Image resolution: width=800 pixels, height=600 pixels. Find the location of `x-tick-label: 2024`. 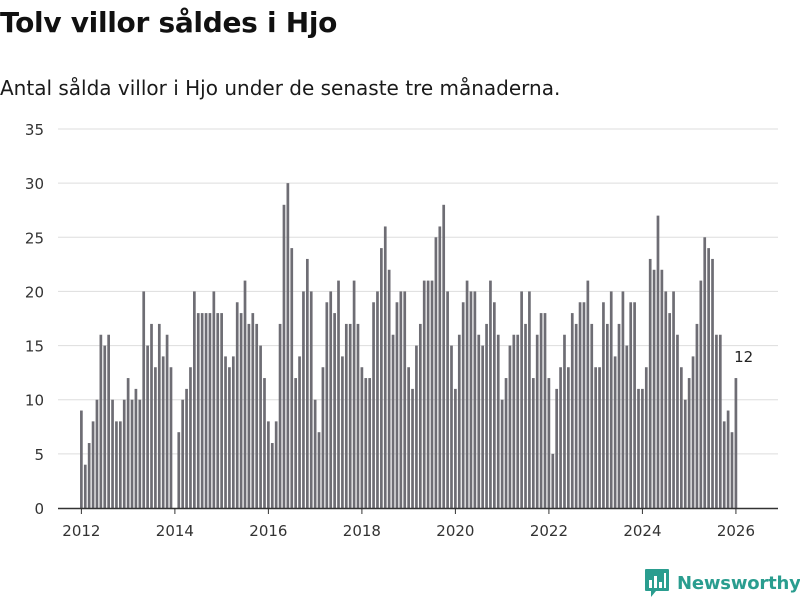

x-tick-label: 2024 is located at coordinates (642, 531).